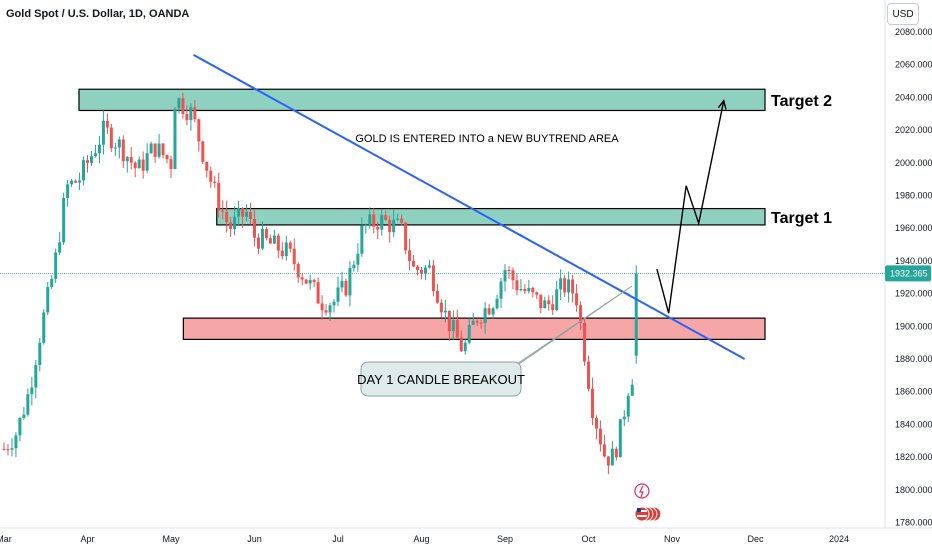 The width and height of the screenshot is (932, 550). What do you see at coordinates (642, 491) in the screenshot?
I see `lightning-icon` at bounding box center [642, 491].